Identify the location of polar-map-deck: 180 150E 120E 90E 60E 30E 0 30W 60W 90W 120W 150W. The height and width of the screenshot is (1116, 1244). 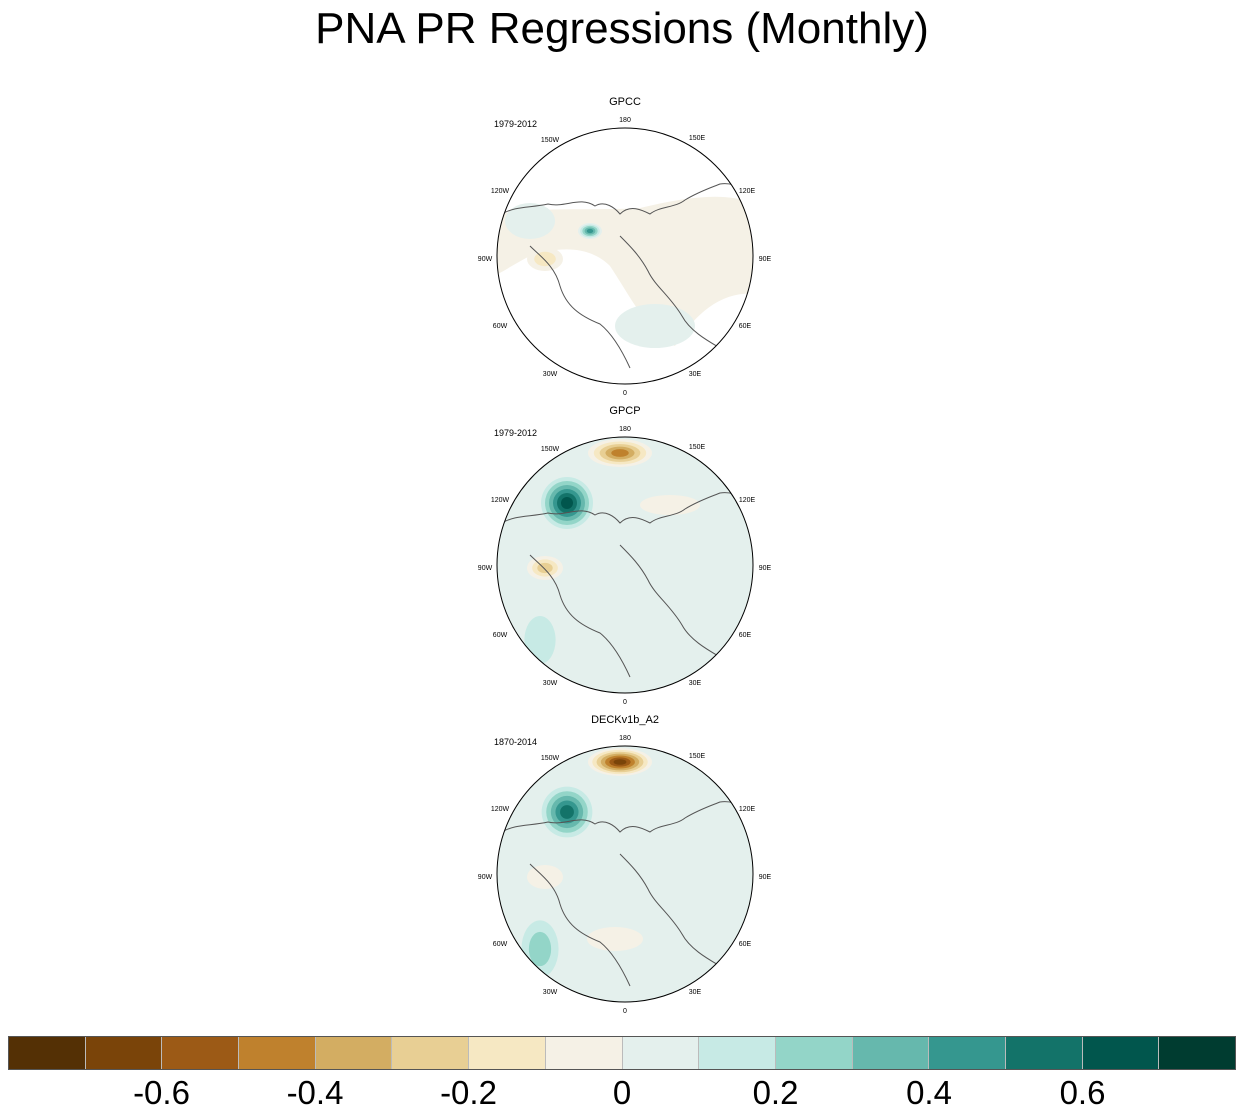
(625, 874).